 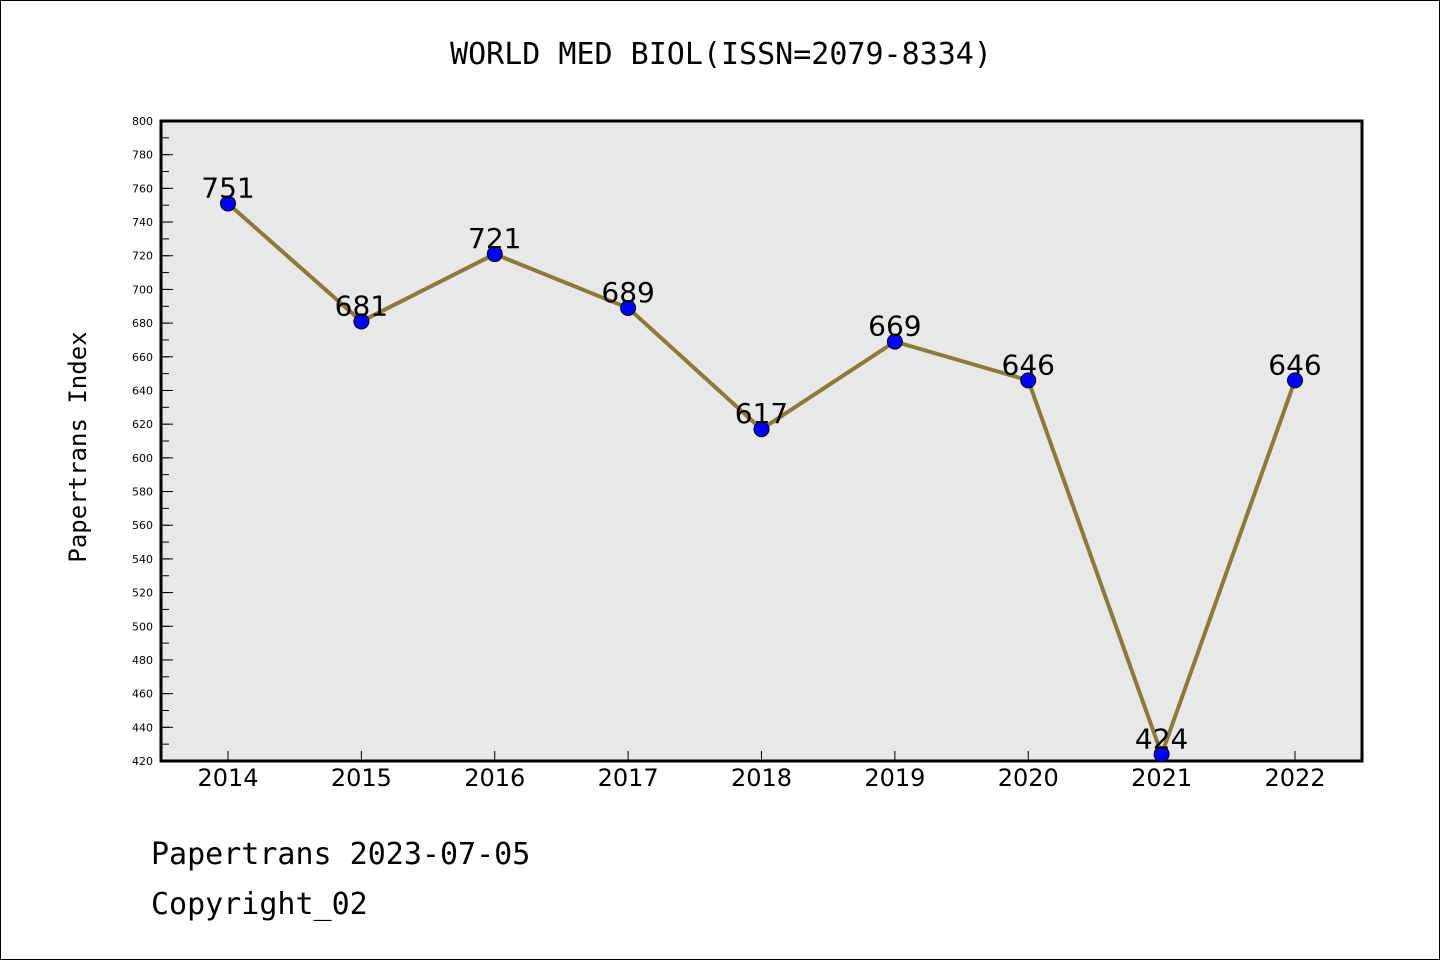 What do you see at coordinates (142, 424) in the screenshot?
I see `y-tick-label: 620` at bounding box center [142, 424].